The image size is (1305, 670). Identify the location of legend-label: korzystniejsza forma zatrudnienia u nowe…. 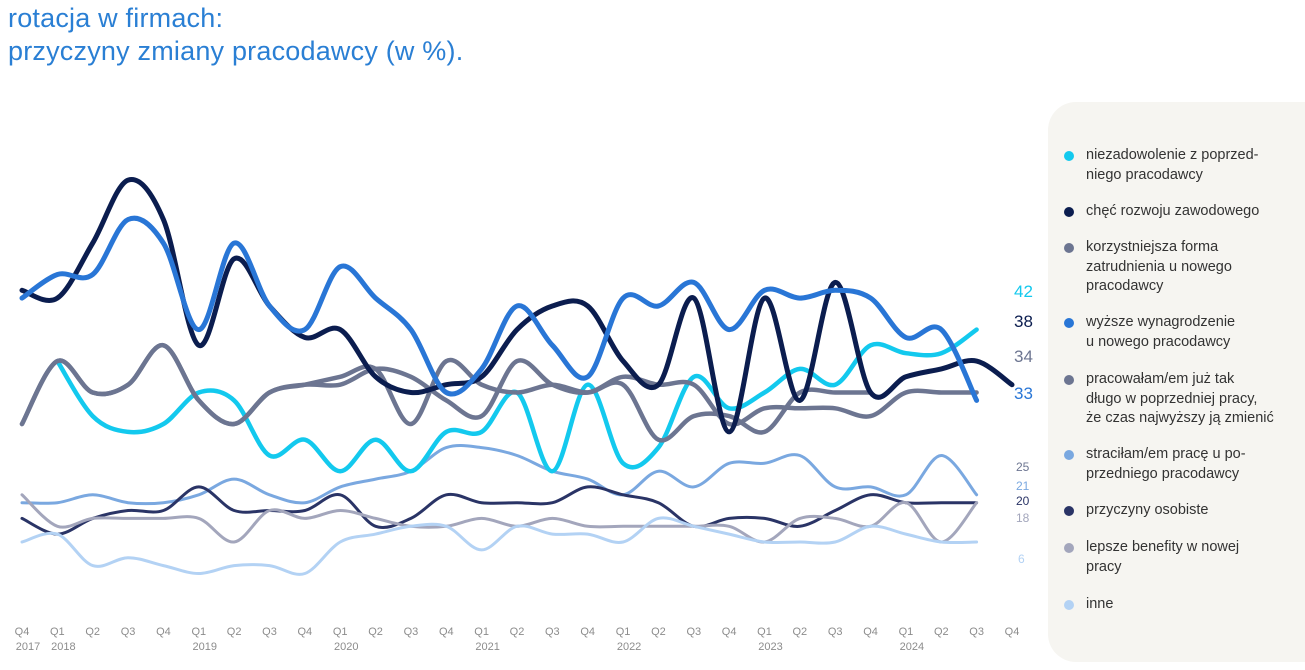
(1159, 266).